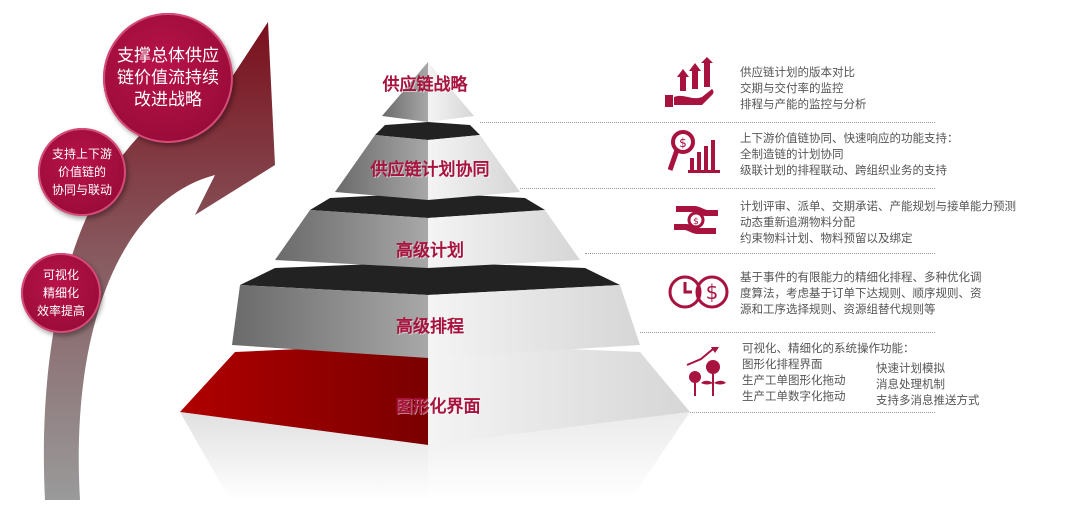 This screenshot has width=1080, height=510. I want to click on strategy-circle: 支撑总体供应 链价值流持续 改进战略, so click(168, 78).